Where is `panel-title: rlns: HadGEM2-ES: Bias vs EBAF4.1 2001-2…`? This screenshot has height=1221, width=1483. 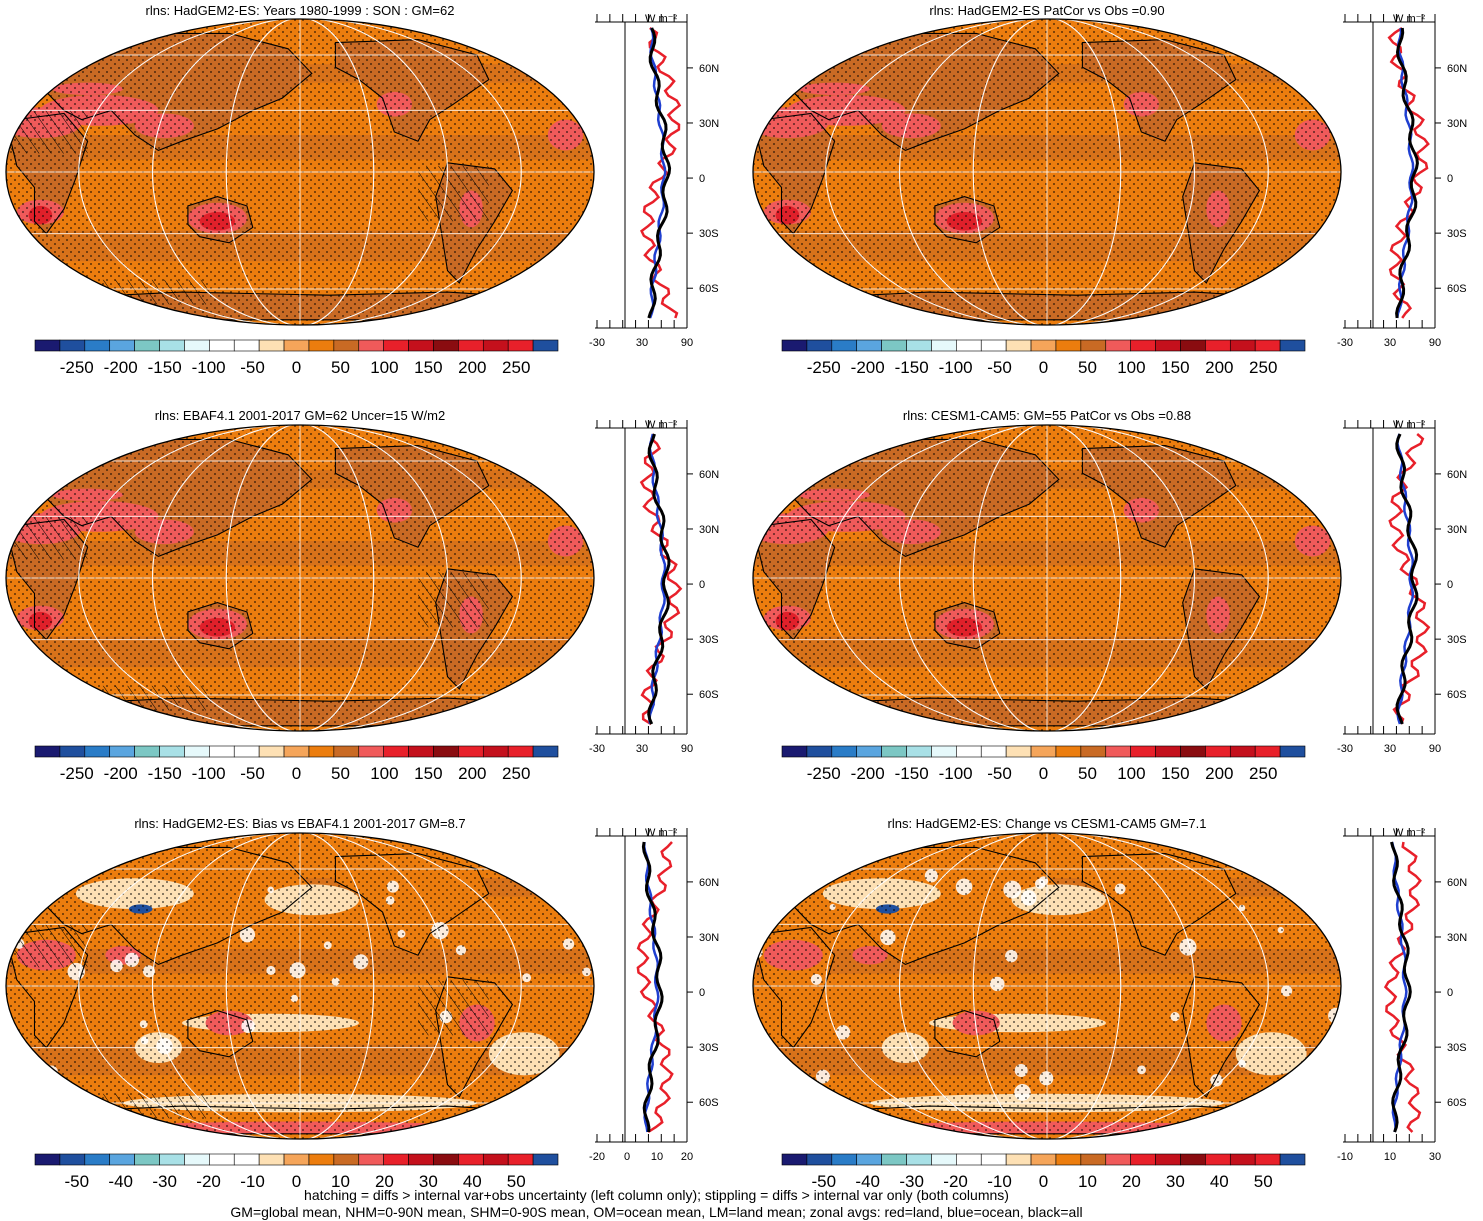
panel-title: rlns: HadGEM2-ES: Bias vs EBAF4.1 2001-2… is located at coordinates (300, 823).